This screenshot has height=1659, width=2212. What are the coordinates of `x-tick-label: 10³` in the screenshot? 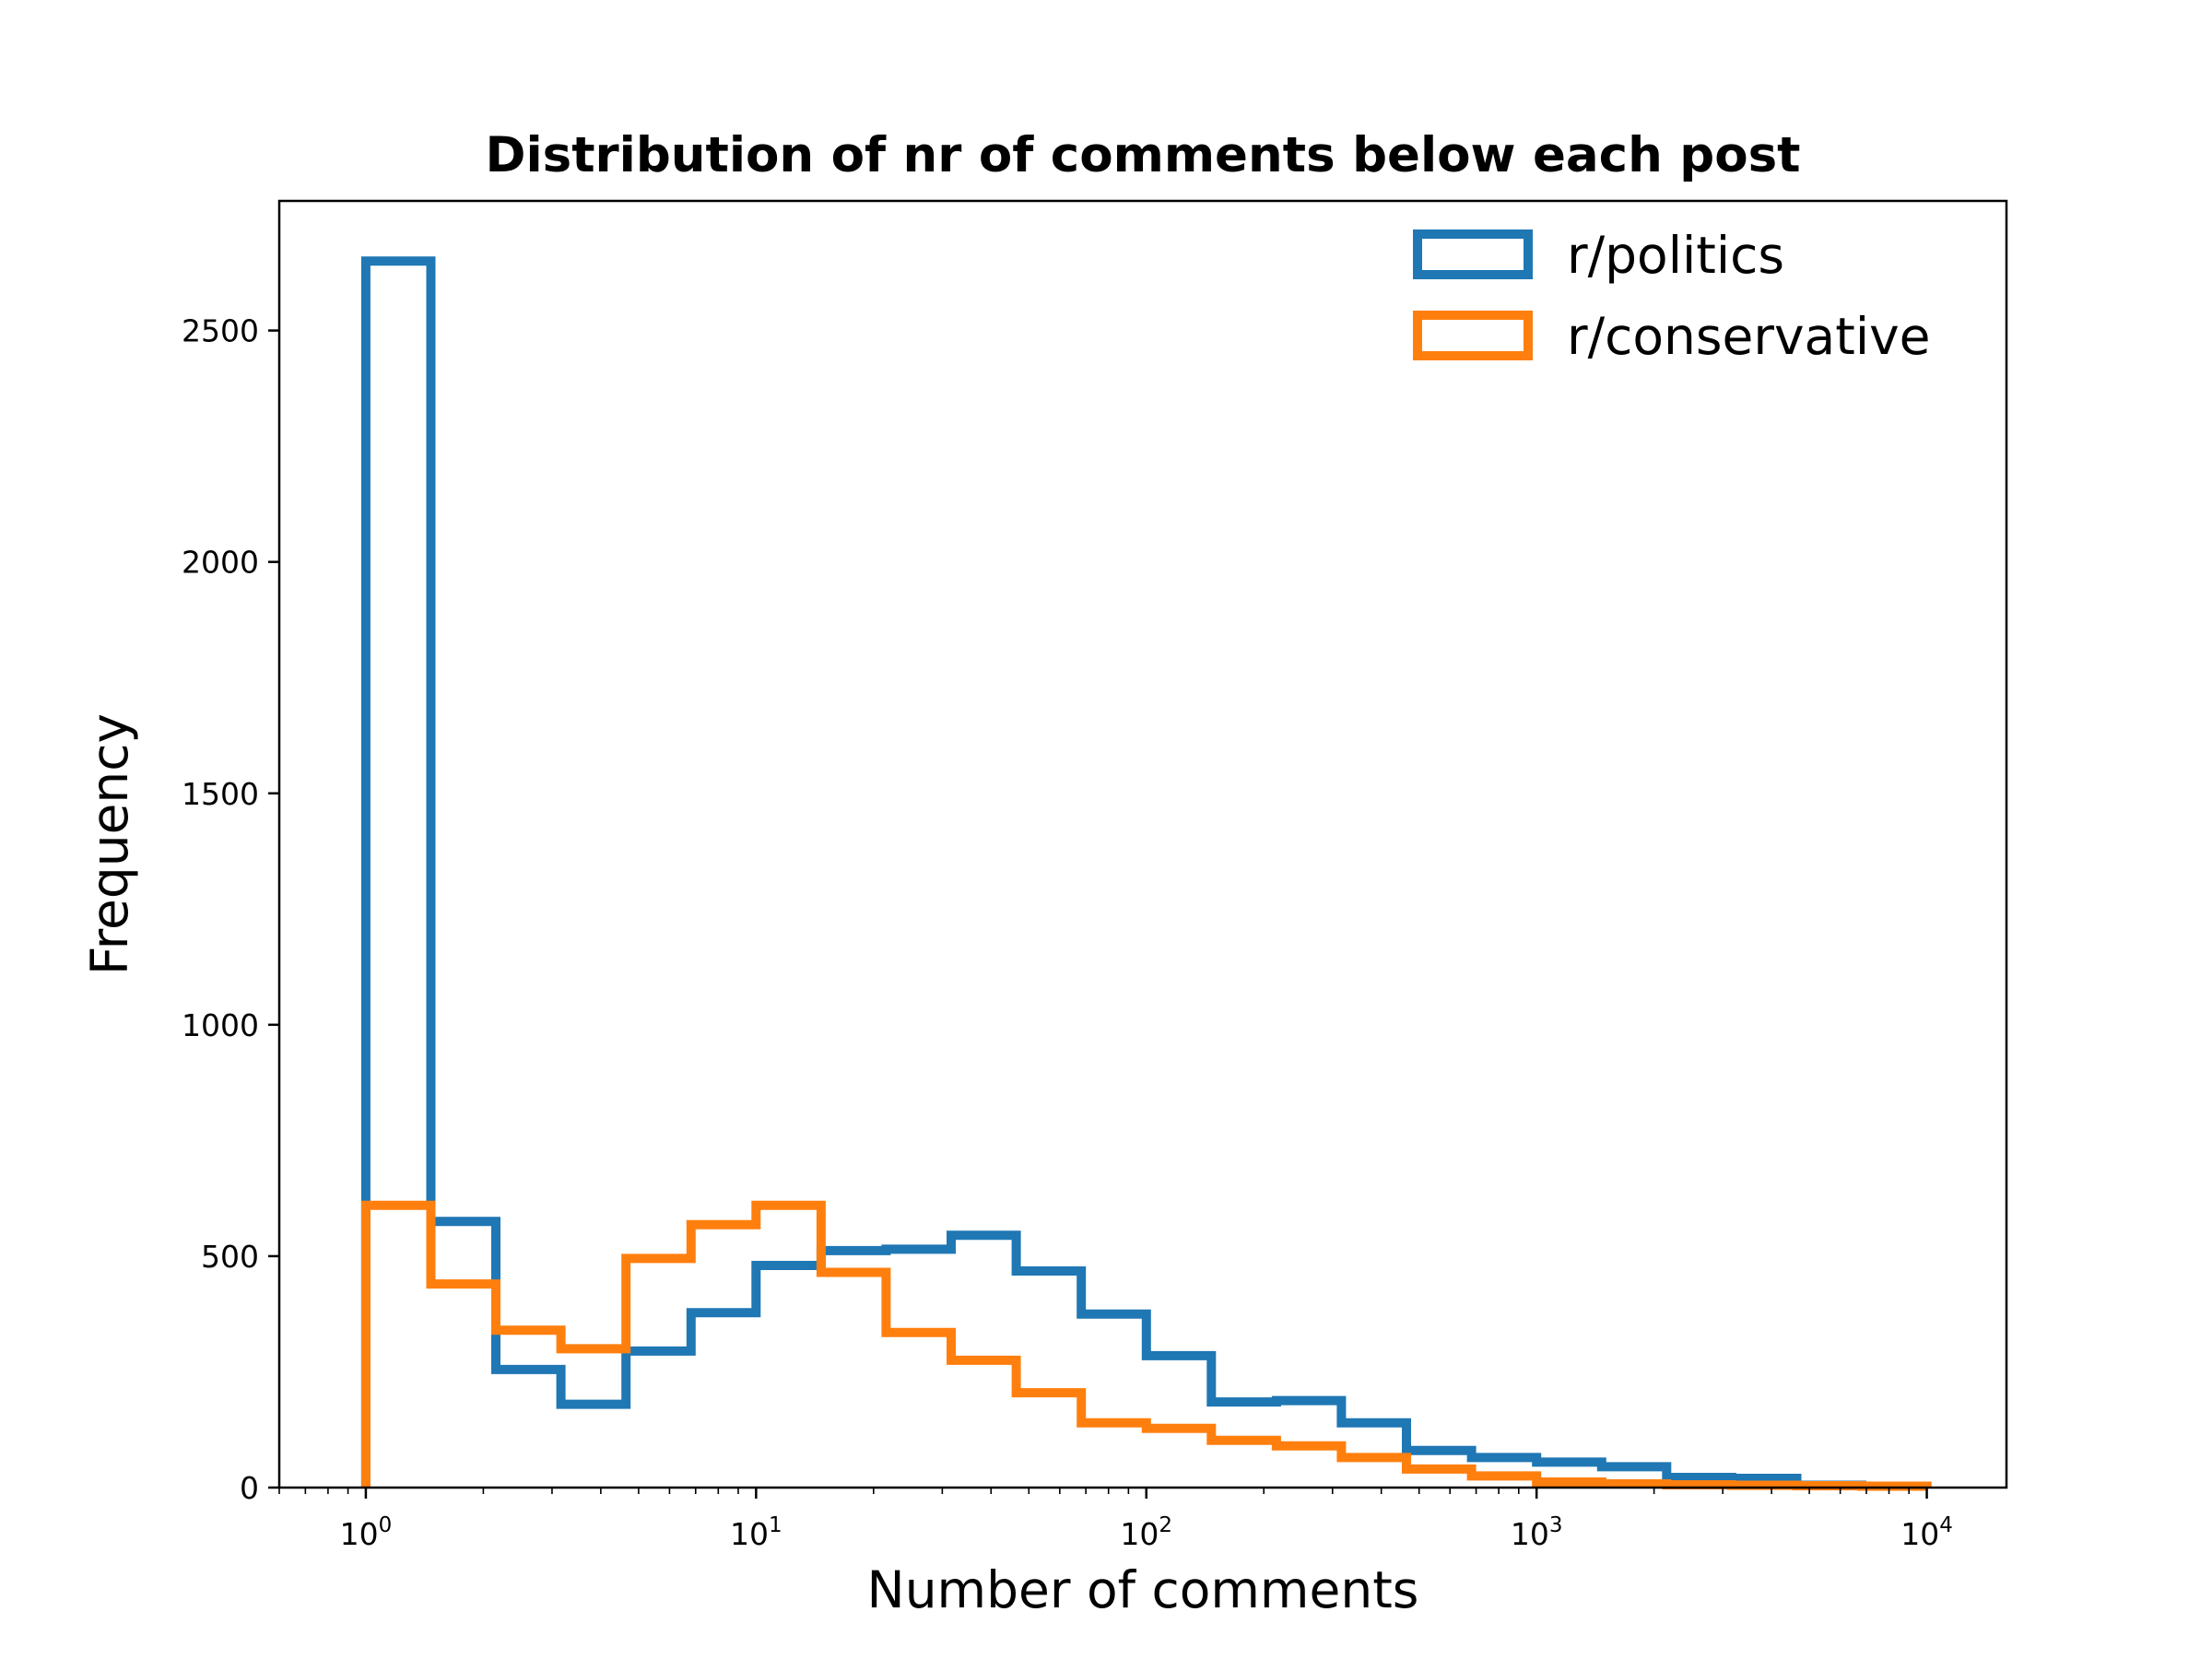 It's located at (1537, 1532).